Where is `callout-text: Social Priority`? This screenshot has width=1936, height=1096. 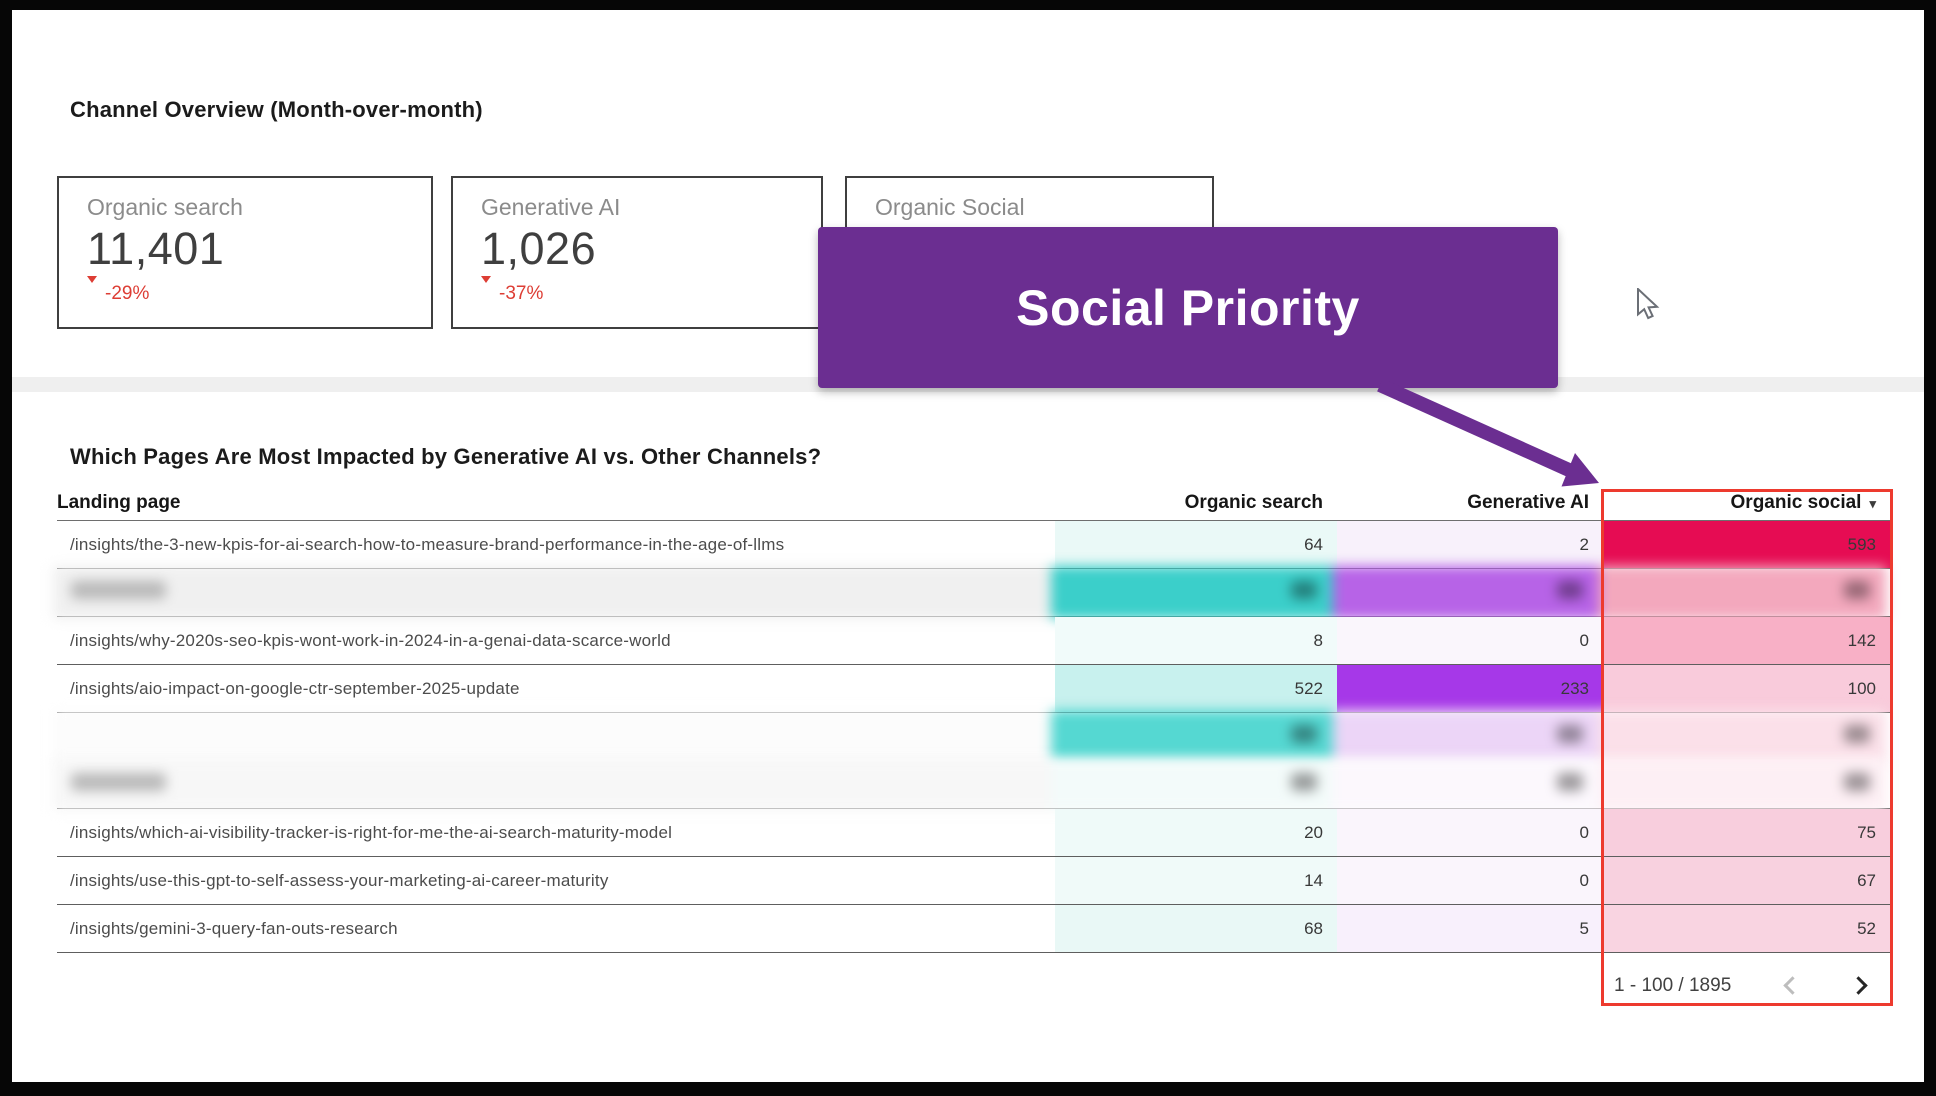 callout-text: Social Priority is located at coordinates (1188, 307).